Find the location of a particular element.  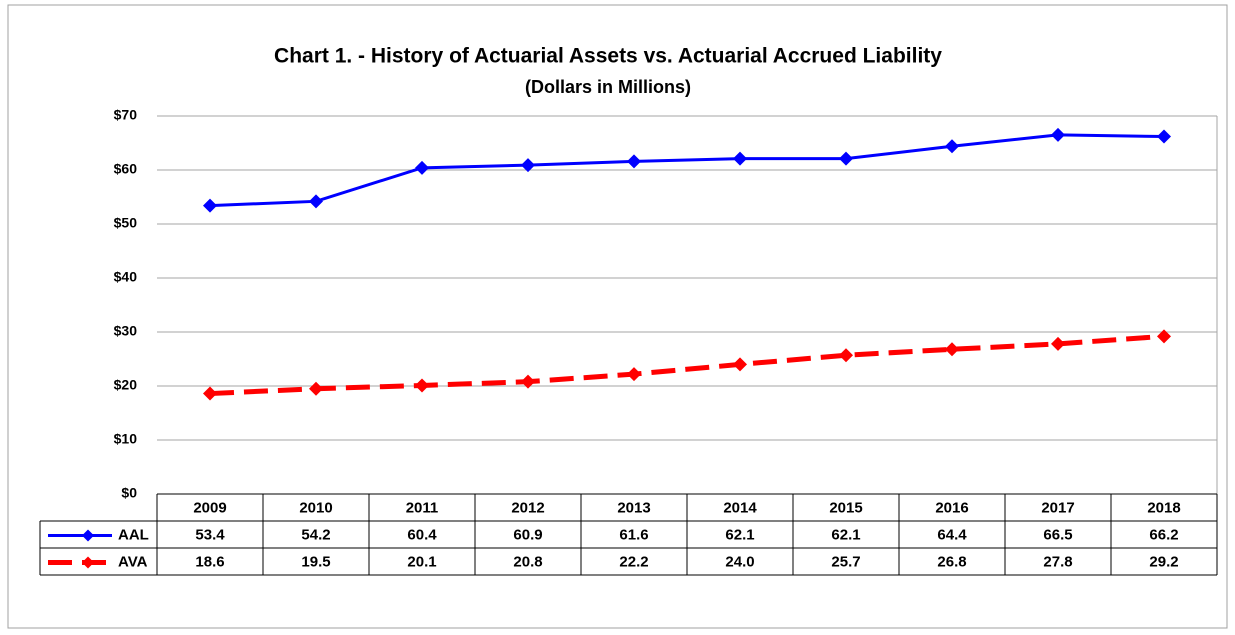

y-tick-label: $40 is located at coordinates (126, 277).